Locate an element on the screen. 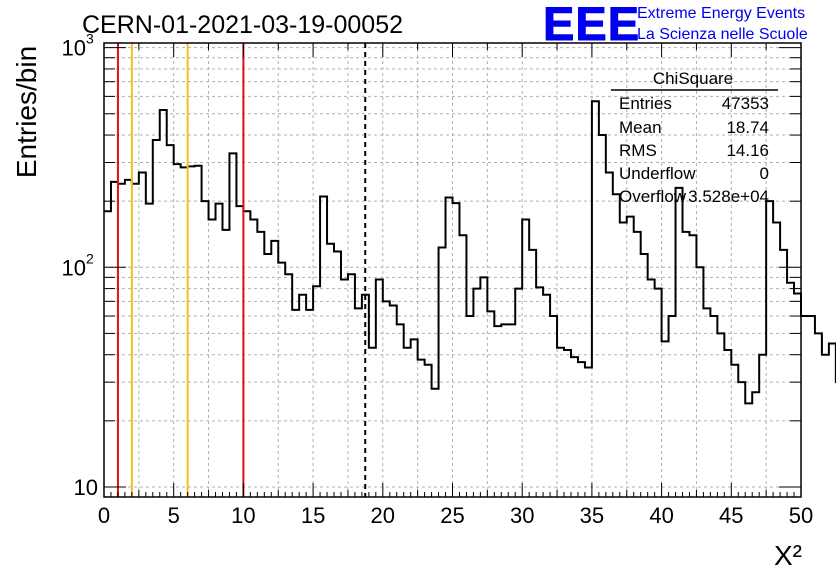  x-tick-label: 30 is located at coordinates (522, 515).